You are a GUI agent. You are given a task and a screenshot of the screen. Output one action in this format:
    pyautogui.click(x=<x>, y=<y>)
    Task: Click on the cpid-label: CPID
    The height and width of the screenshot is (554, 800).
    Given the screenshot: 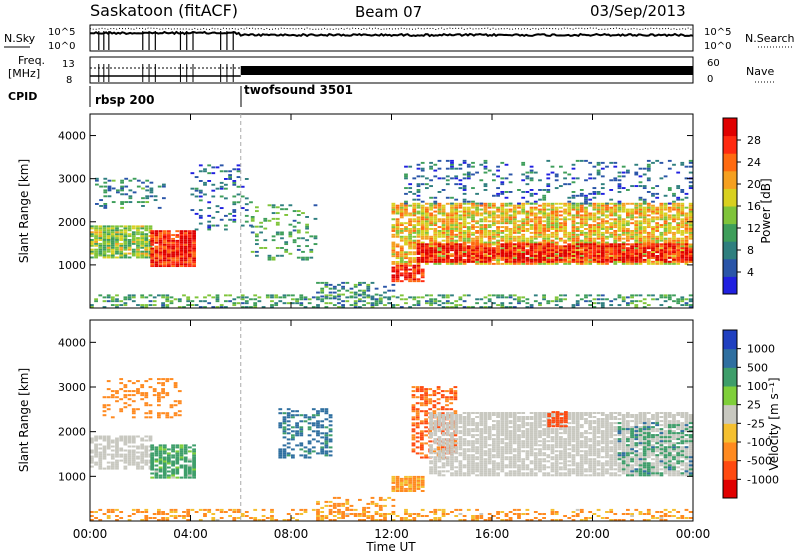 What is the action you would take?
    pyautogui.click(x=22, y=96)
    